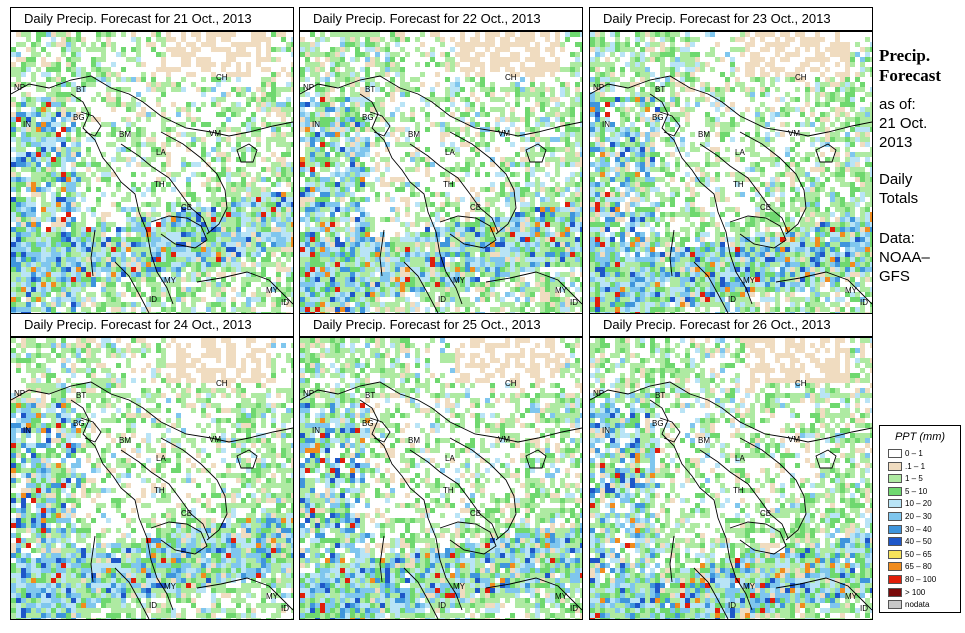  I want to click on legend-item: 0 – 1, so click(923, 453).